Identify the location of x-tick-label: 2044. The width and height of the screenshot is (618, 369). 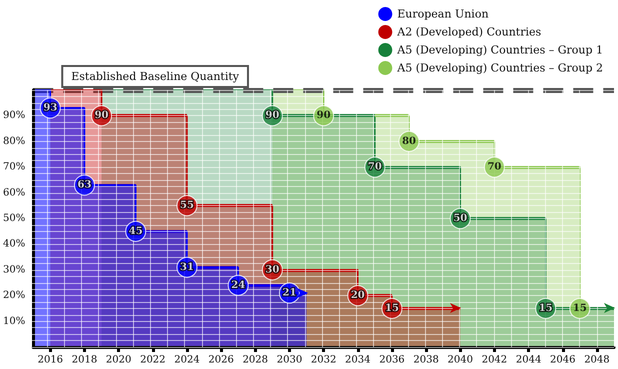
(529, 360).